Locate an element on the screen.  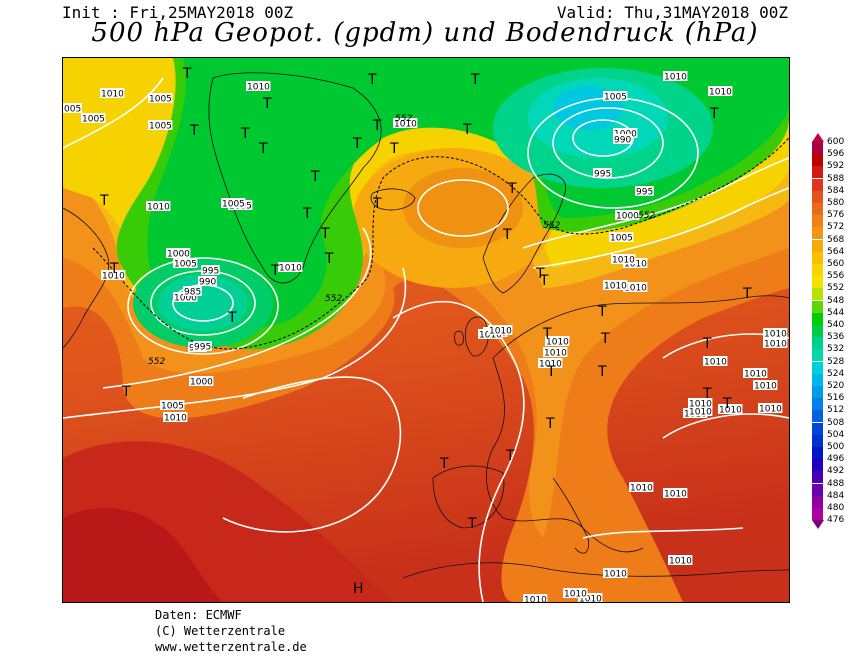
init-time: Init : Fri,25MAY2018 00Z is located at coordinates (178, 12).